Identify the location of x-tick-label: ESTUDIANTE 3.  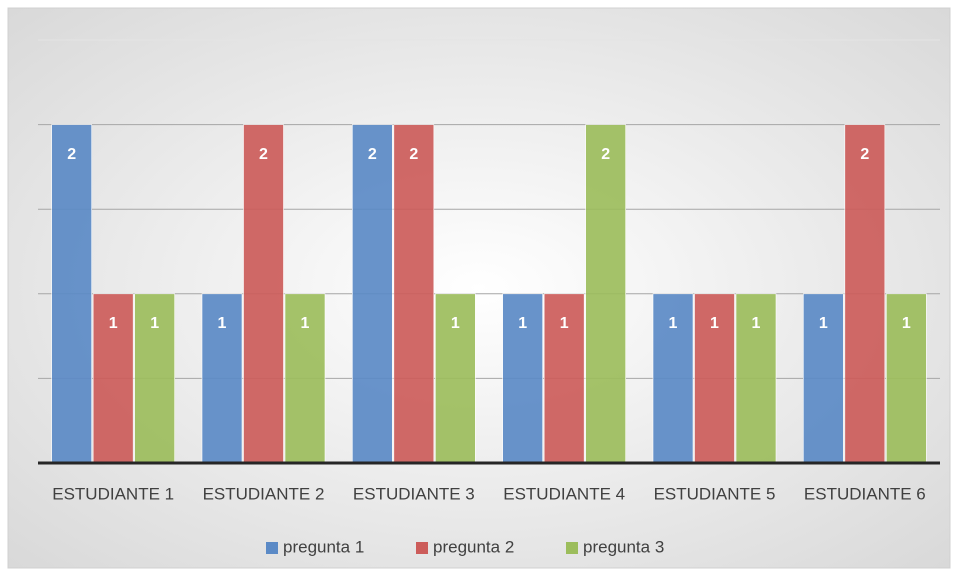
(414, 493).